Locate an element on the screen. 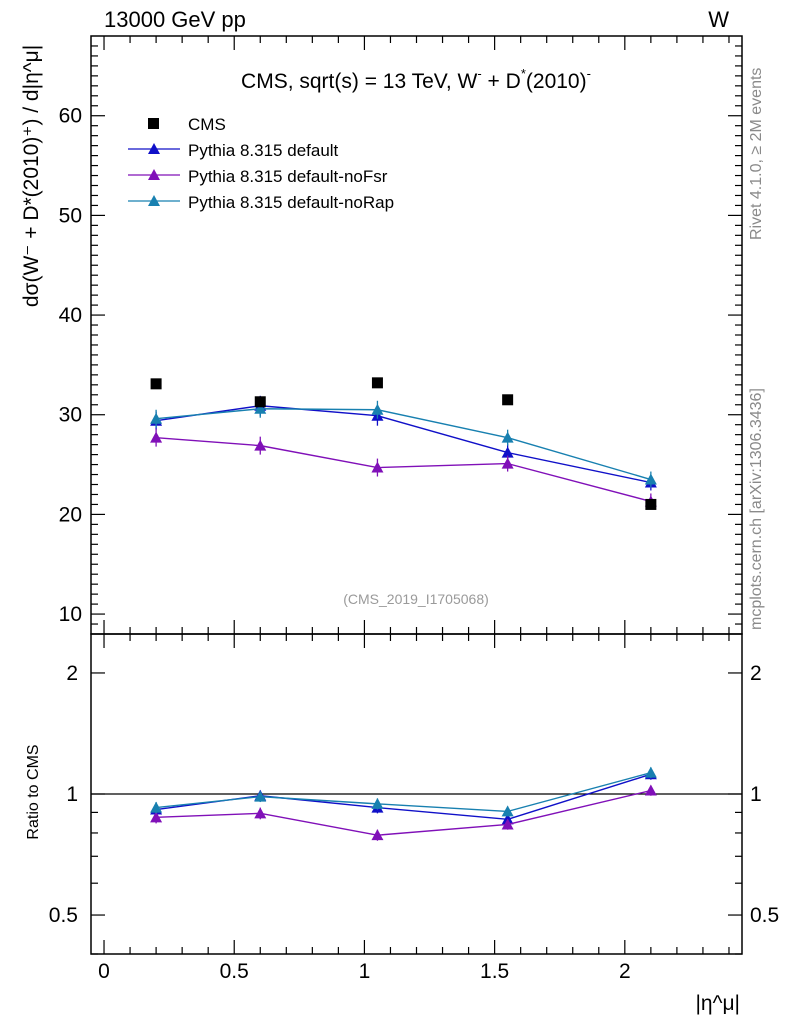  legend-cms-label: CMS is located at coordinates (207, 124).